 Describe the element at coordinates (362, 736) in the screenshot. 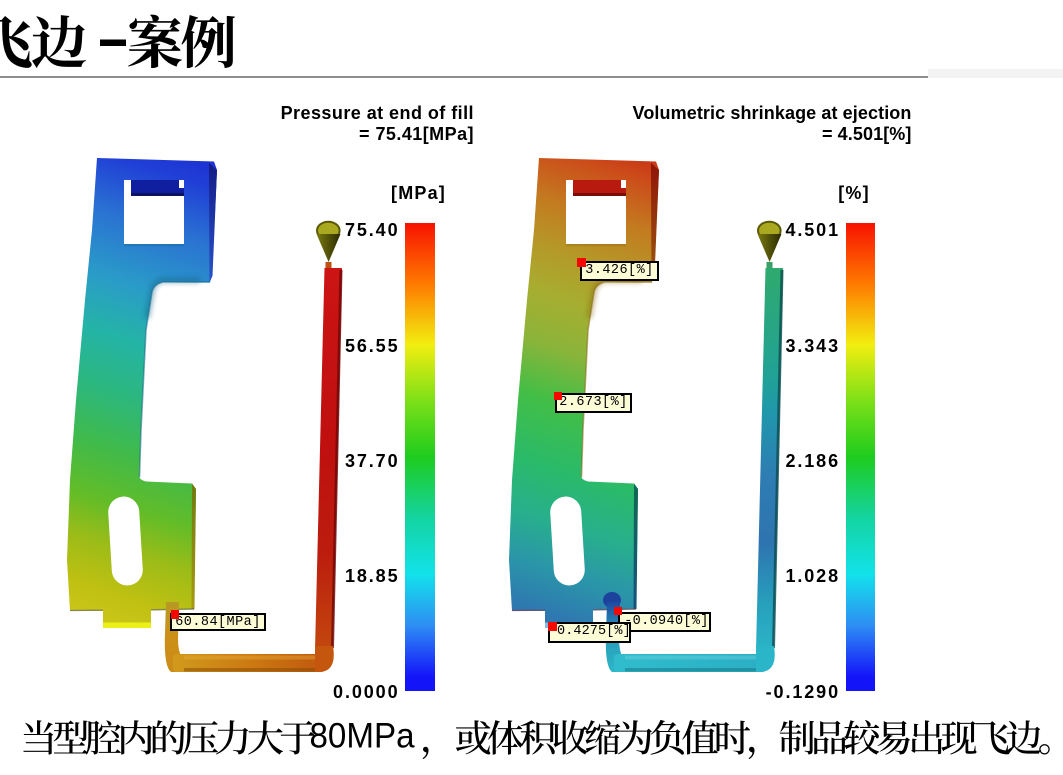

I see `svg-text: 80MPa` at that location.